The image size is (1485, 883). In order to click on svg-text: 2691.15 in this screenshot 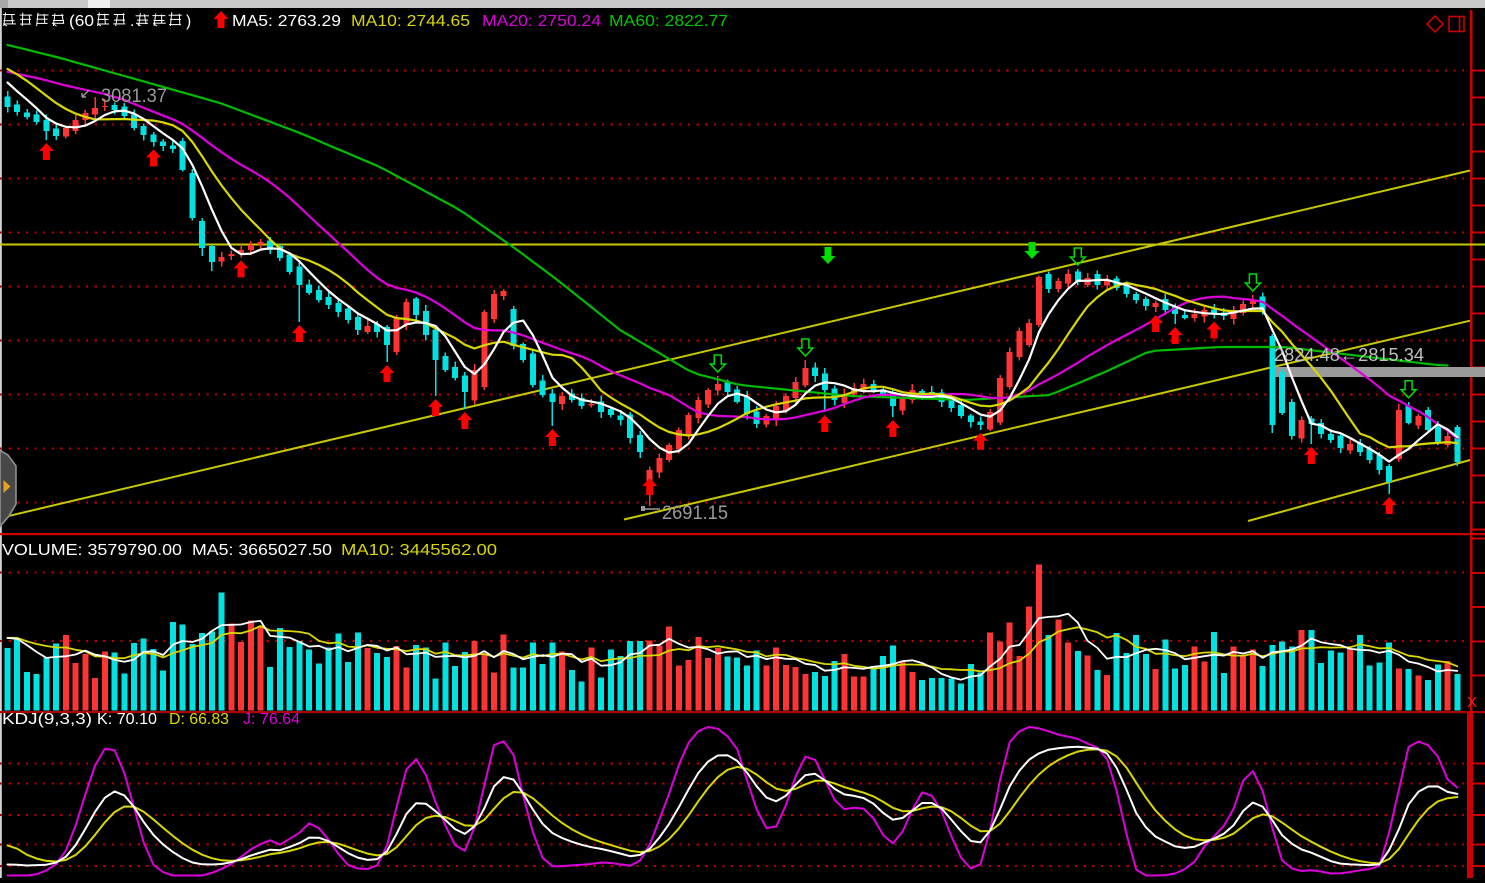, I will do `click(695, 513)`.